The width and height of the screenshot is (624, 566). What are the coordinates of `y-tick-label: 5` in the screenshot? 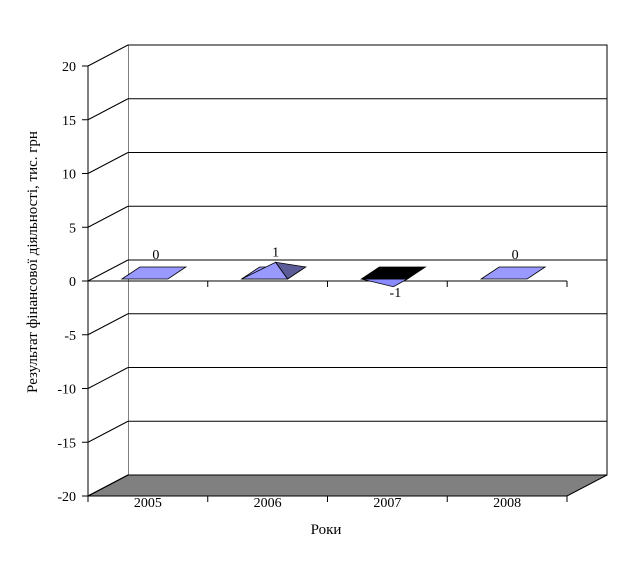 It's located at (72, 228).